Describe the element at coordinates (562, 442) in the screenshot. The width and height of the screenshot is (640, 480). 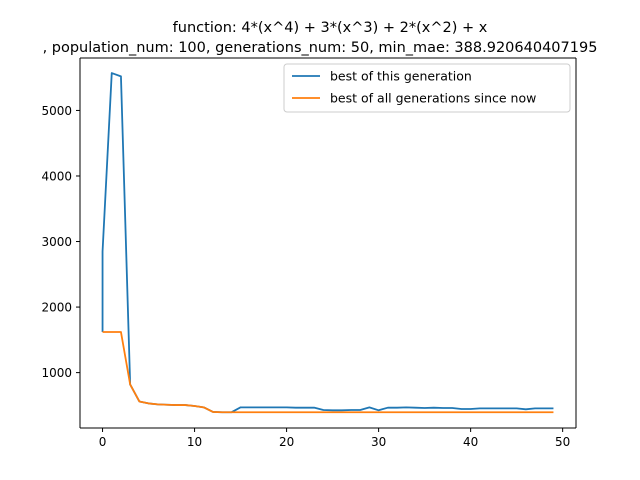
I see `x-tick-label: 50` at that location.